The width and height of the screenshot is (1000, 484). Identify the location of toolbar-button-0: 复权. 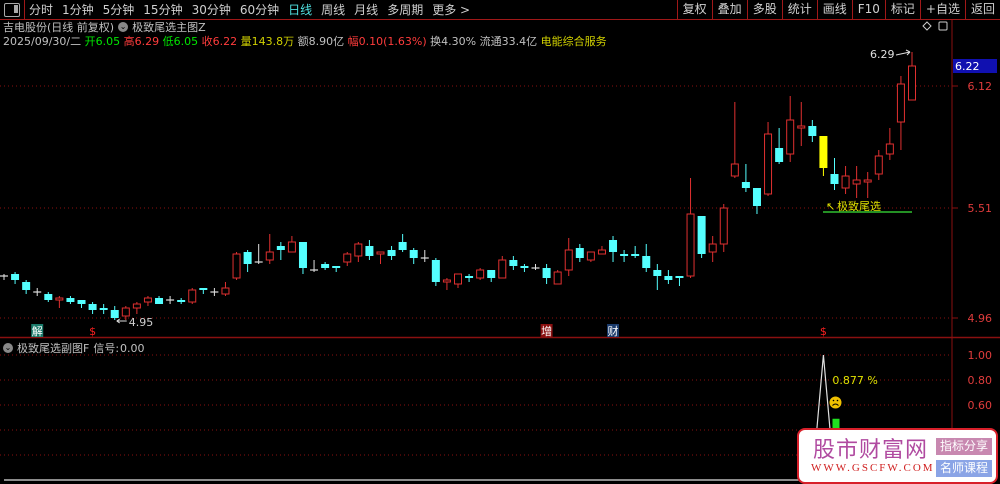
(694, 9).